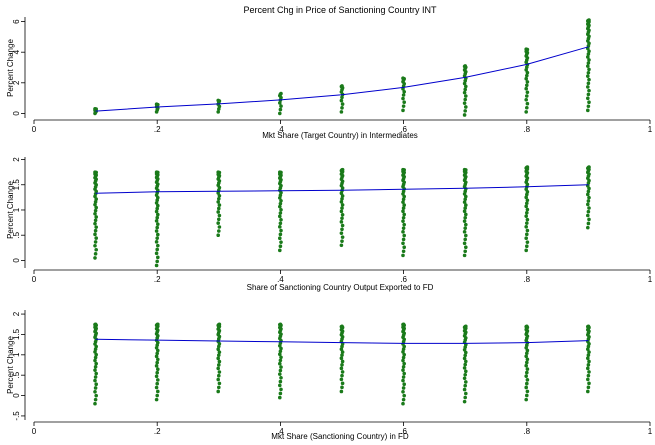  What do you see at coordinates (16, 334) in the screenshot?
I see `y-tick-label: 1.5` at bounding box center [16, 334].